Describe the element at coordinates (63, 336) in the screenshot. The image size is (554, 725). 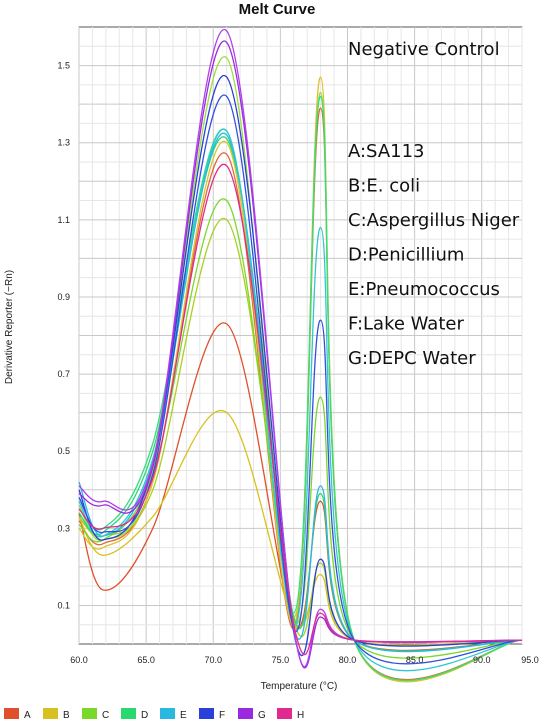
I see `y-axis-ticks: 0.1 0.3 0.5 0.7 0.9 1.1 1.3 1.5` at that location.